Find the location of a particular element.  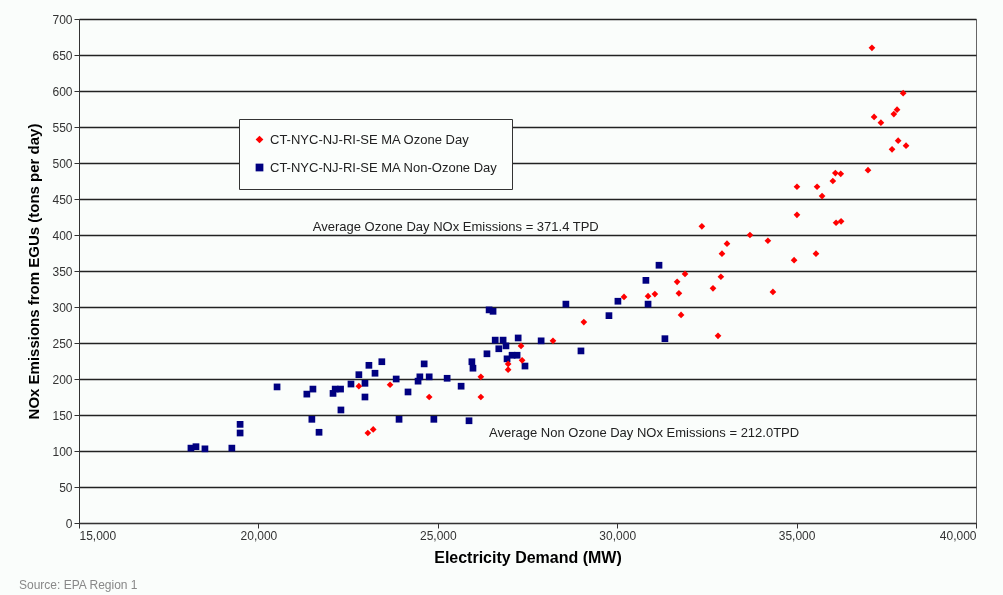

x-tick-label: 25,000 is located at coordinates (438, 535).